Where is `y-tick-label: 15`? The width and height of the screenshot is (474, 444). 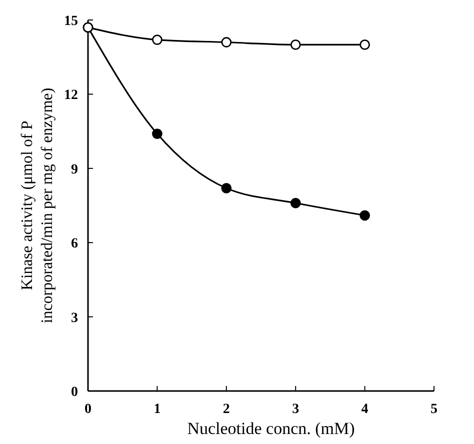
y-tick-label: 15 is located at coordinates (71, 21).